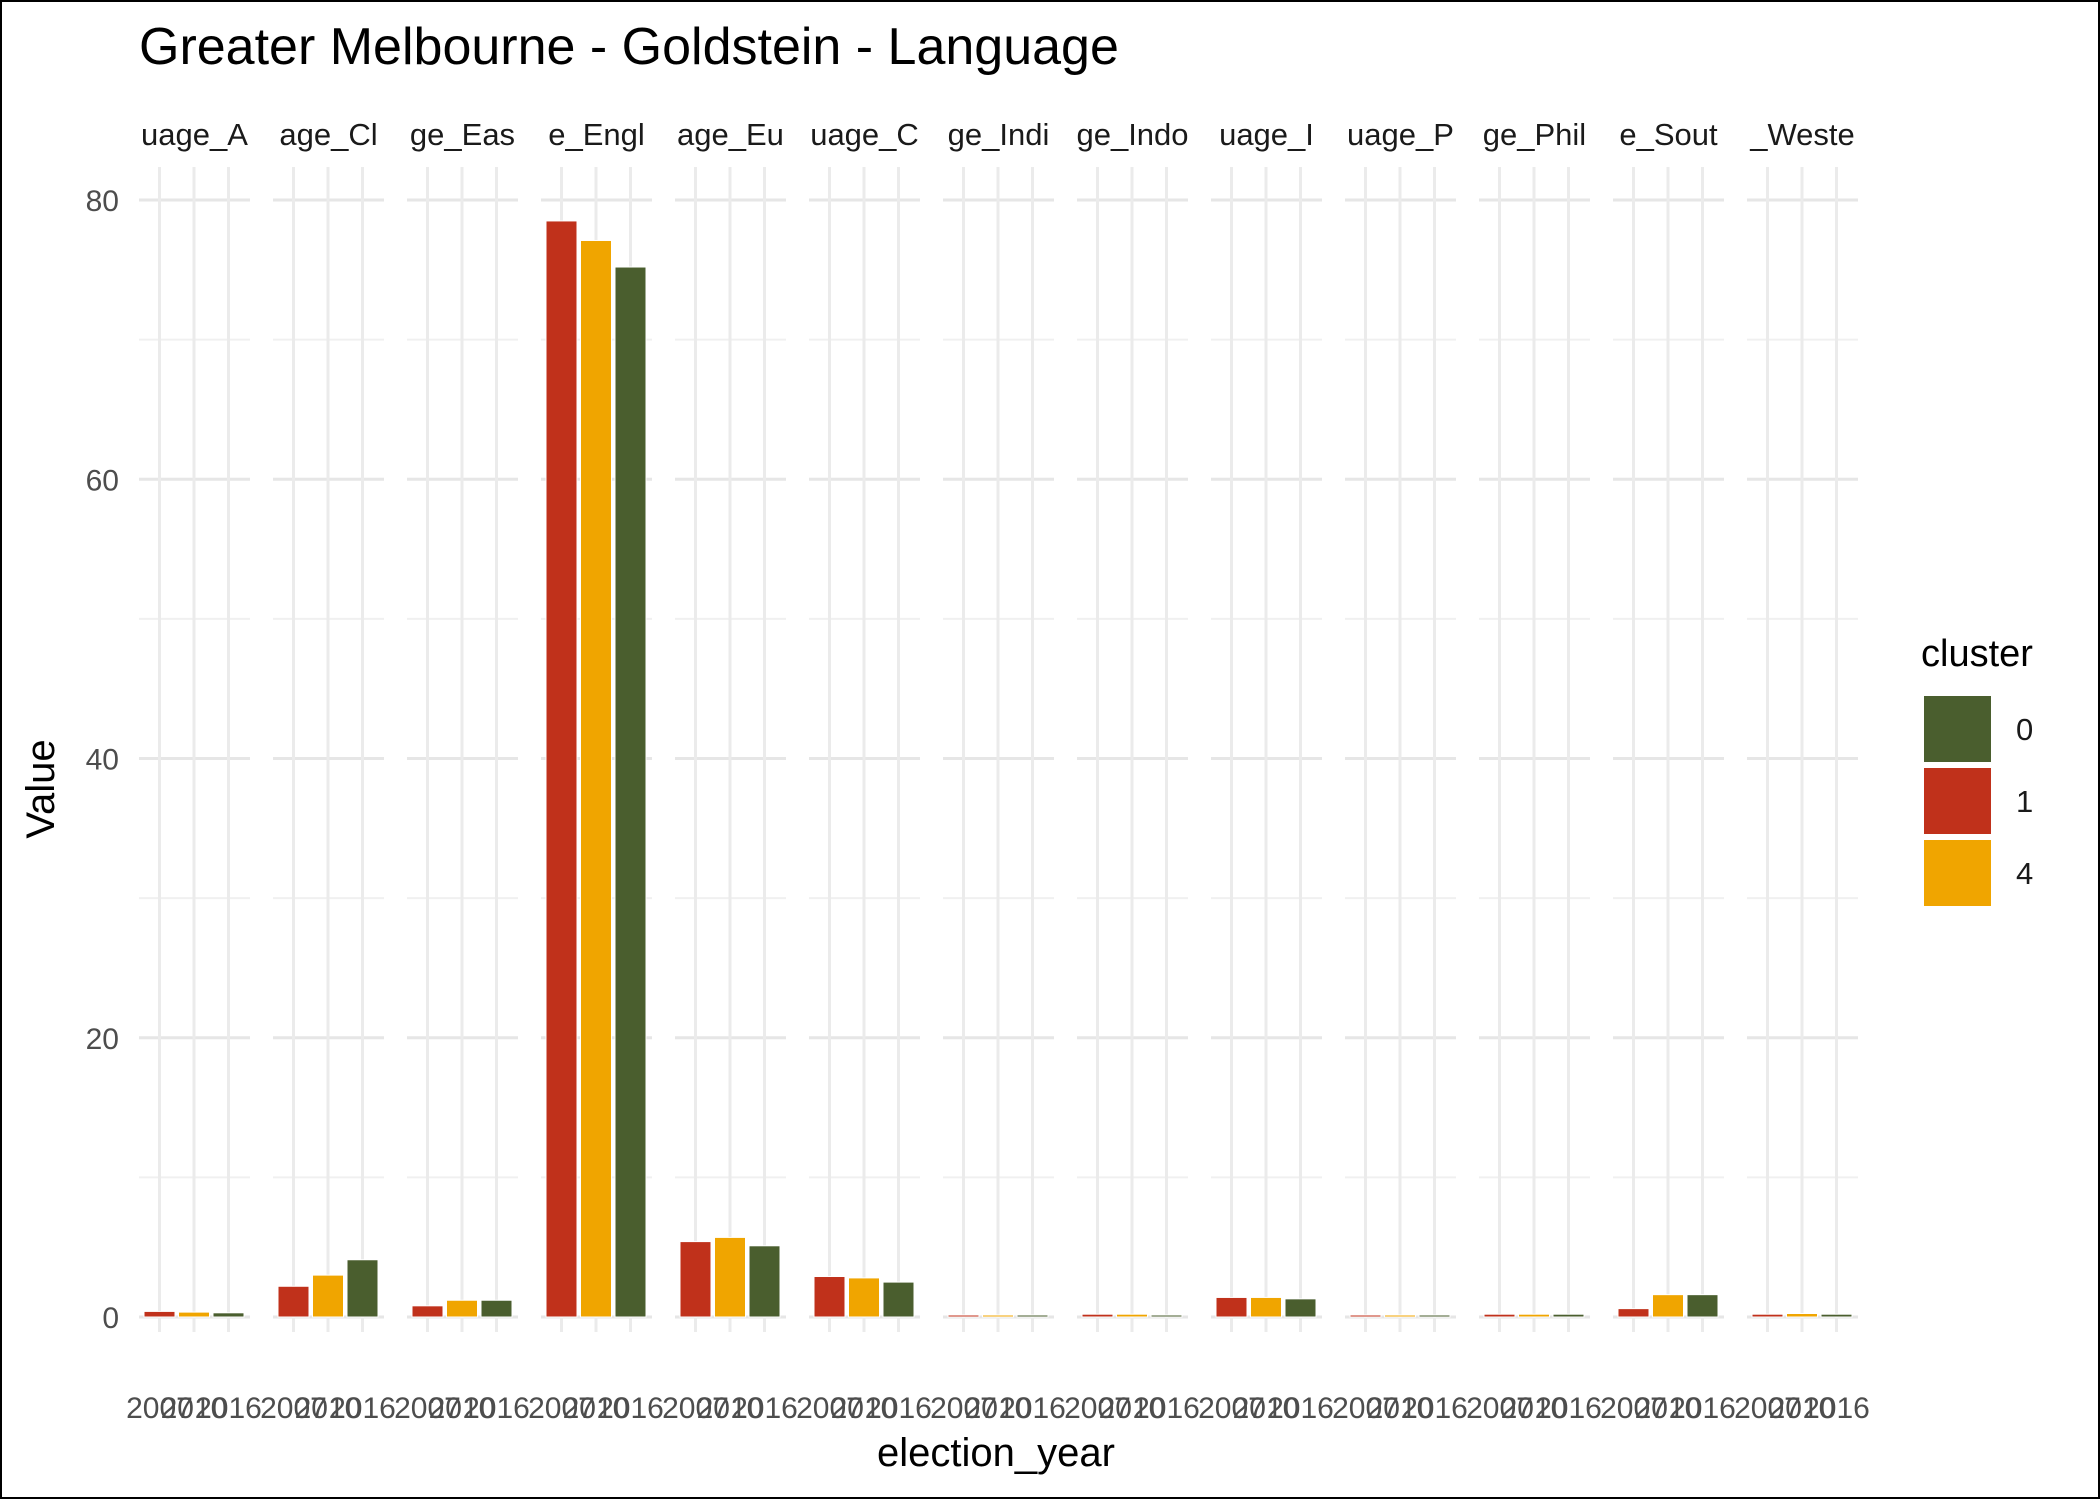  I want to click on y-axis: 0 20 40 60 80, so click(102, 760).